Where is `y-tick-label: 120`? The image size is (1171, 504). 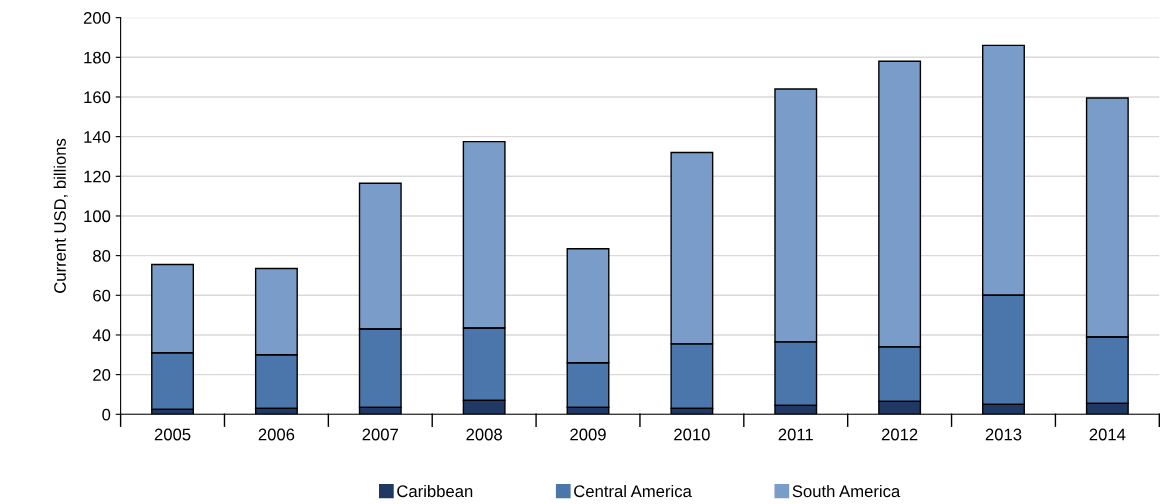 y-tick-label: 120 is located at coordinates (97, 176).